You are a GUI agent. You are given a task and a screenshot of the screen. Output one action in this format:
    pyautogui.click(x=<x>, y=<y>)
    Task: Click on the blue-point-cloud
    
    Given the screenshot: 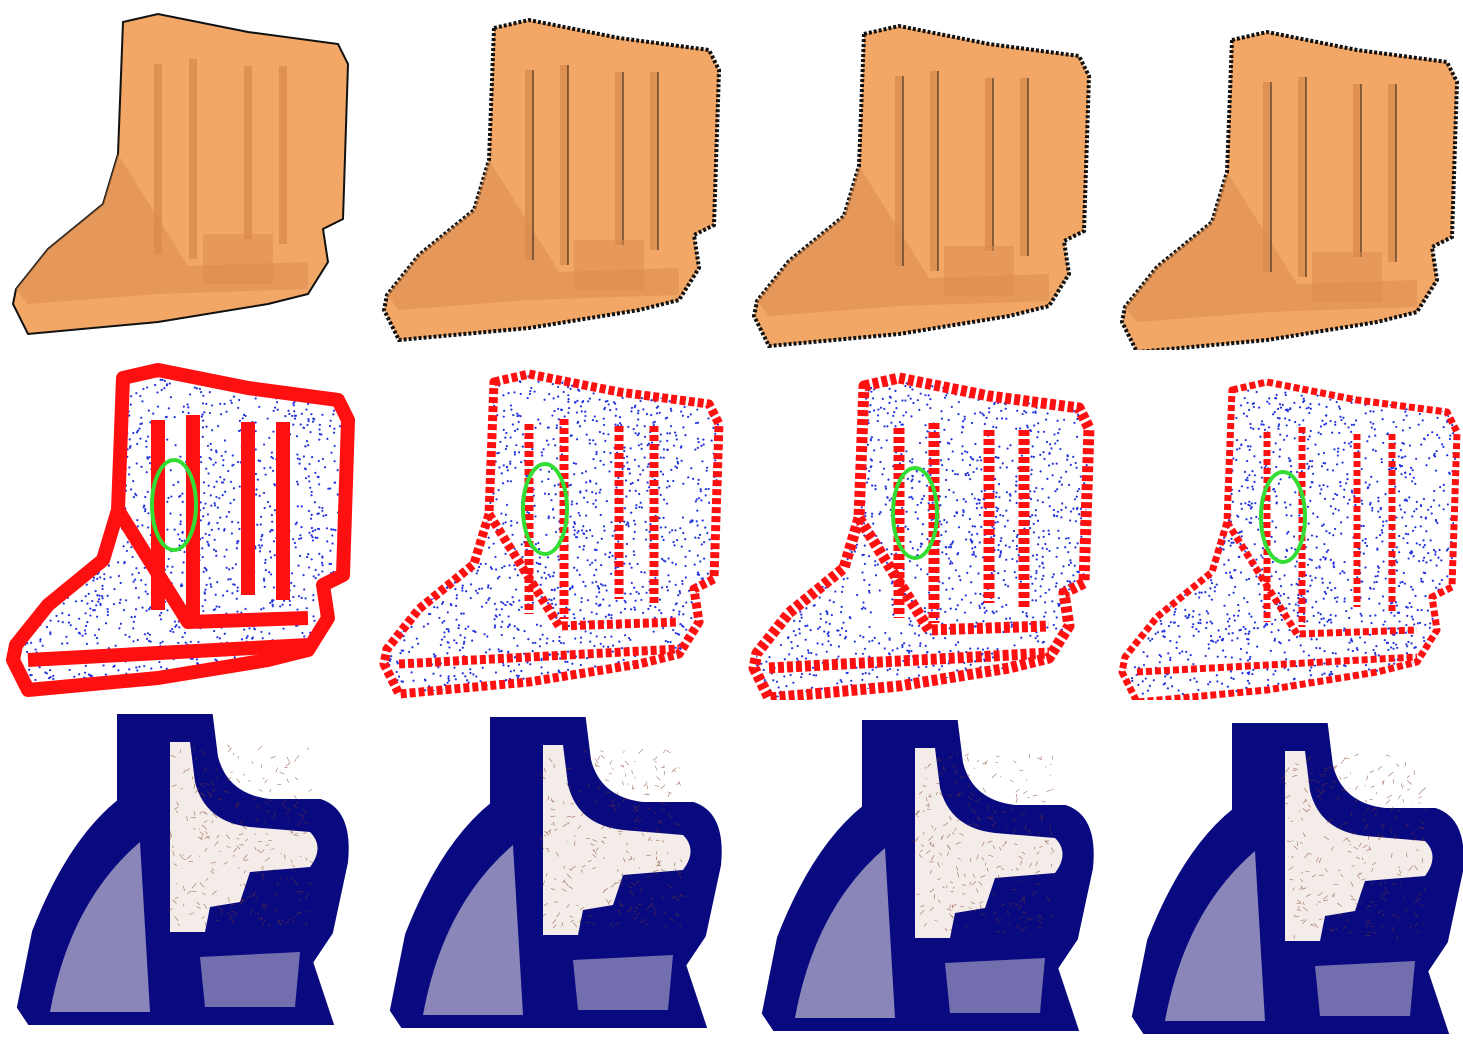 What is the action you would take?
    pyautogui.click(x=1289, y=541)
    